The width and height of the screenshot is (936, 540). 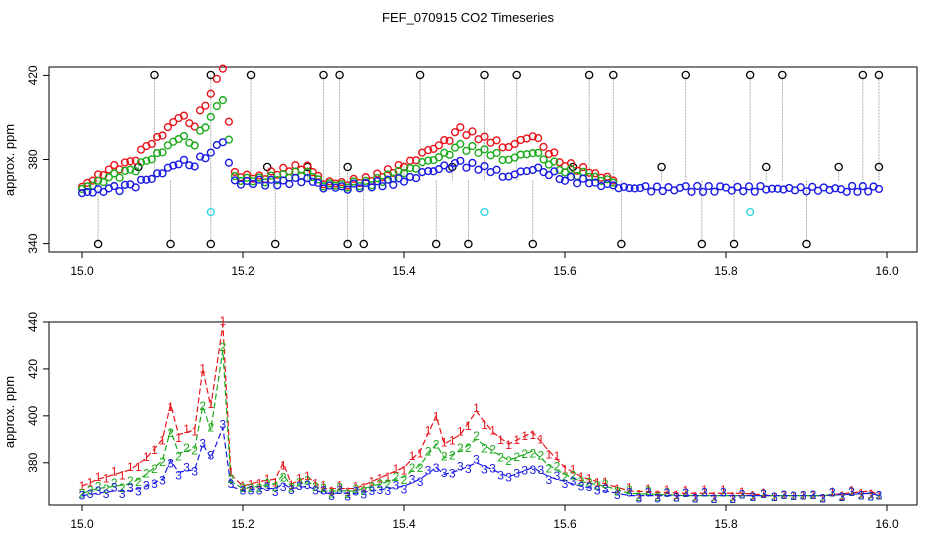 I want to click on top-y-axis-label: approx. ppm, so click(x=9, y=160).